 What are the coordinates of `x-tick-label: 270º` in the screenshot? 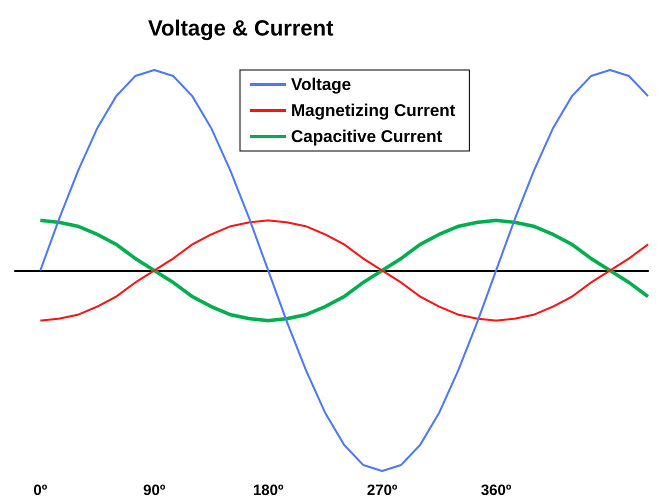 It's located at (382, 490).